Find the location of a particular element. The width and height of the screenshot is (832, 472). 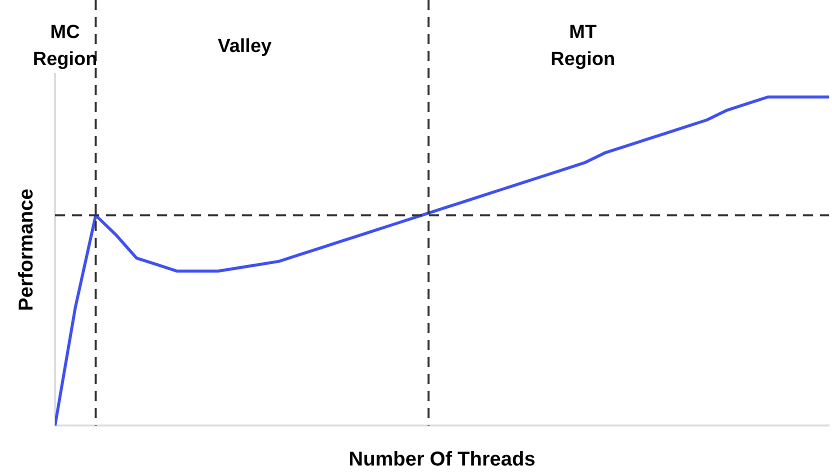

text: Valley is located at coordinates (245, 46).